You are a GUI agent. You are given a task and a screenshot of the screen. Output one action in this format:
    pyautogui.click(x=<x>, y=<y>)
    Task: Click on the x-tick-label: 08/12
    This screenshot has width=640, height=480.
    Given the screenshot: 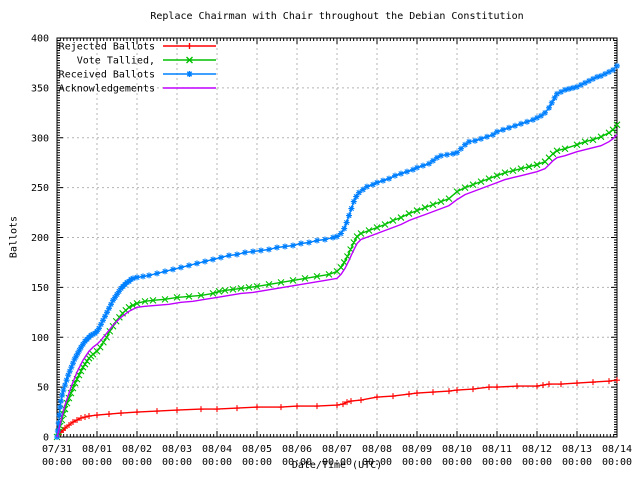 What is the action you would take?
    pyautogui.click(x=537, y=449)
    